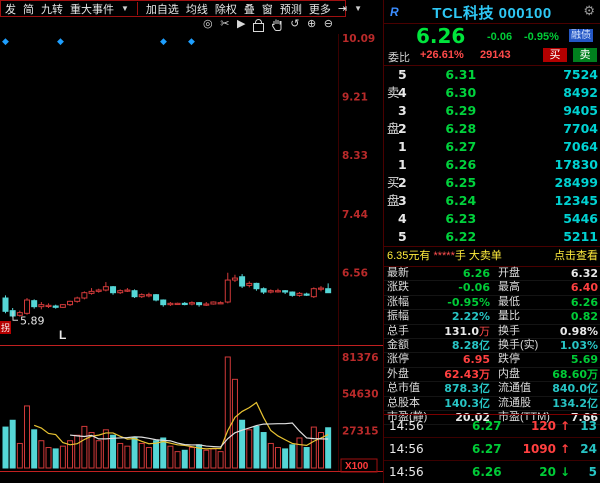  I want to click on tick-volume: 20, so click(547, 472).